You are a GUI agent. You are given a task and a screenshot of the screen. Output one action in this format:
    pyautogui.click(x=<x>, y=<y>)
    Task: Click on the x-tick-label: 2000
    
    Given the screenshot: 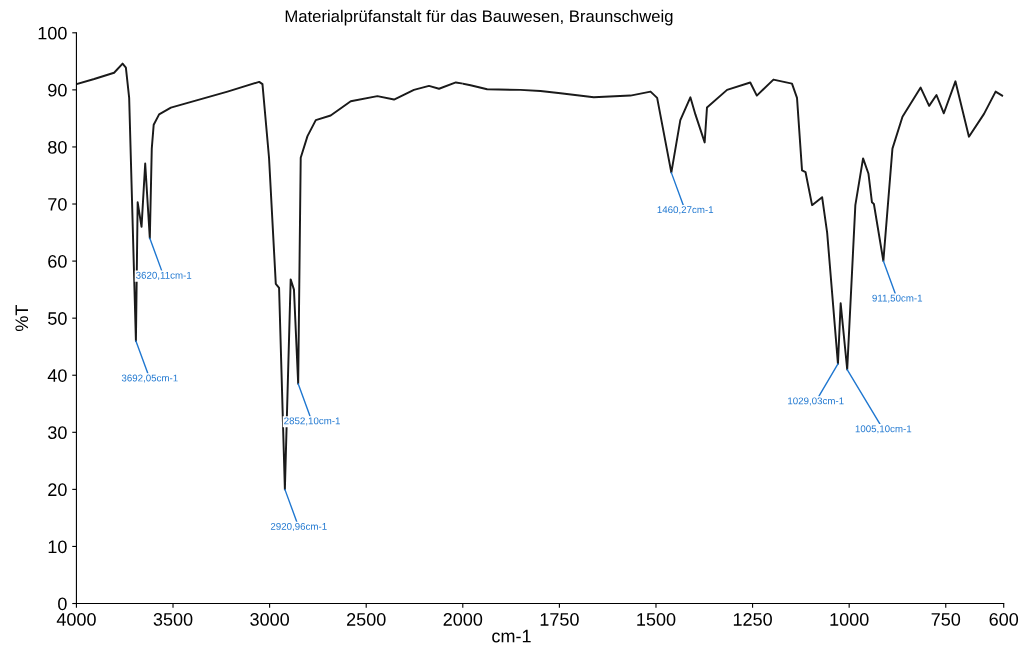 What is the action you would take?
    pyautogui.click(x=463, y=619)
    